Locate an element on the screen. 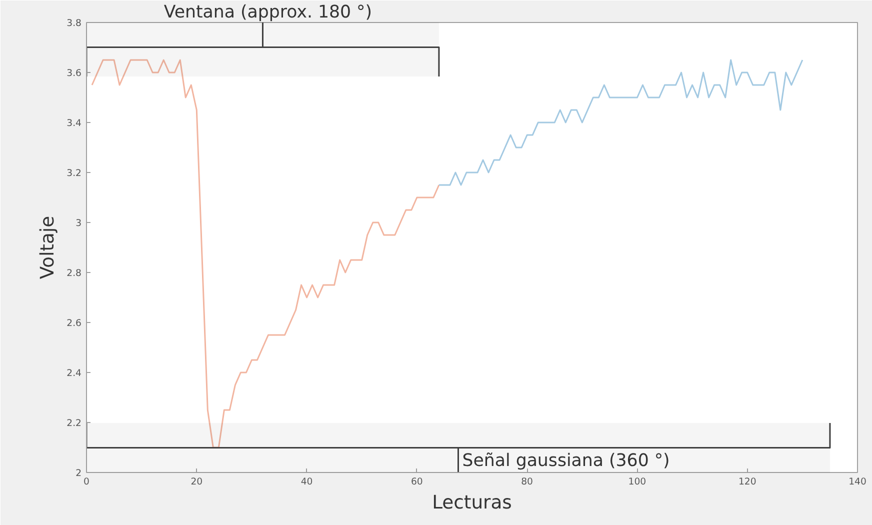  y-tick-label: 3.2 is located at coordinates (74, 173).